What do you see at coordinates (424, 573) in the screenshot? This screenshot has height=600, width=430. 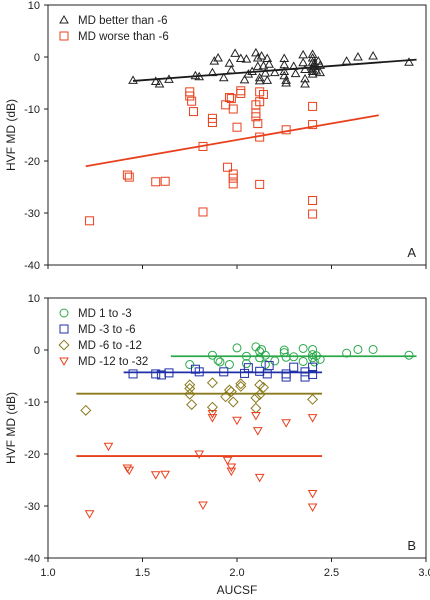 I see `x-tick-label: 3.0` at bounding box center [424, 573].